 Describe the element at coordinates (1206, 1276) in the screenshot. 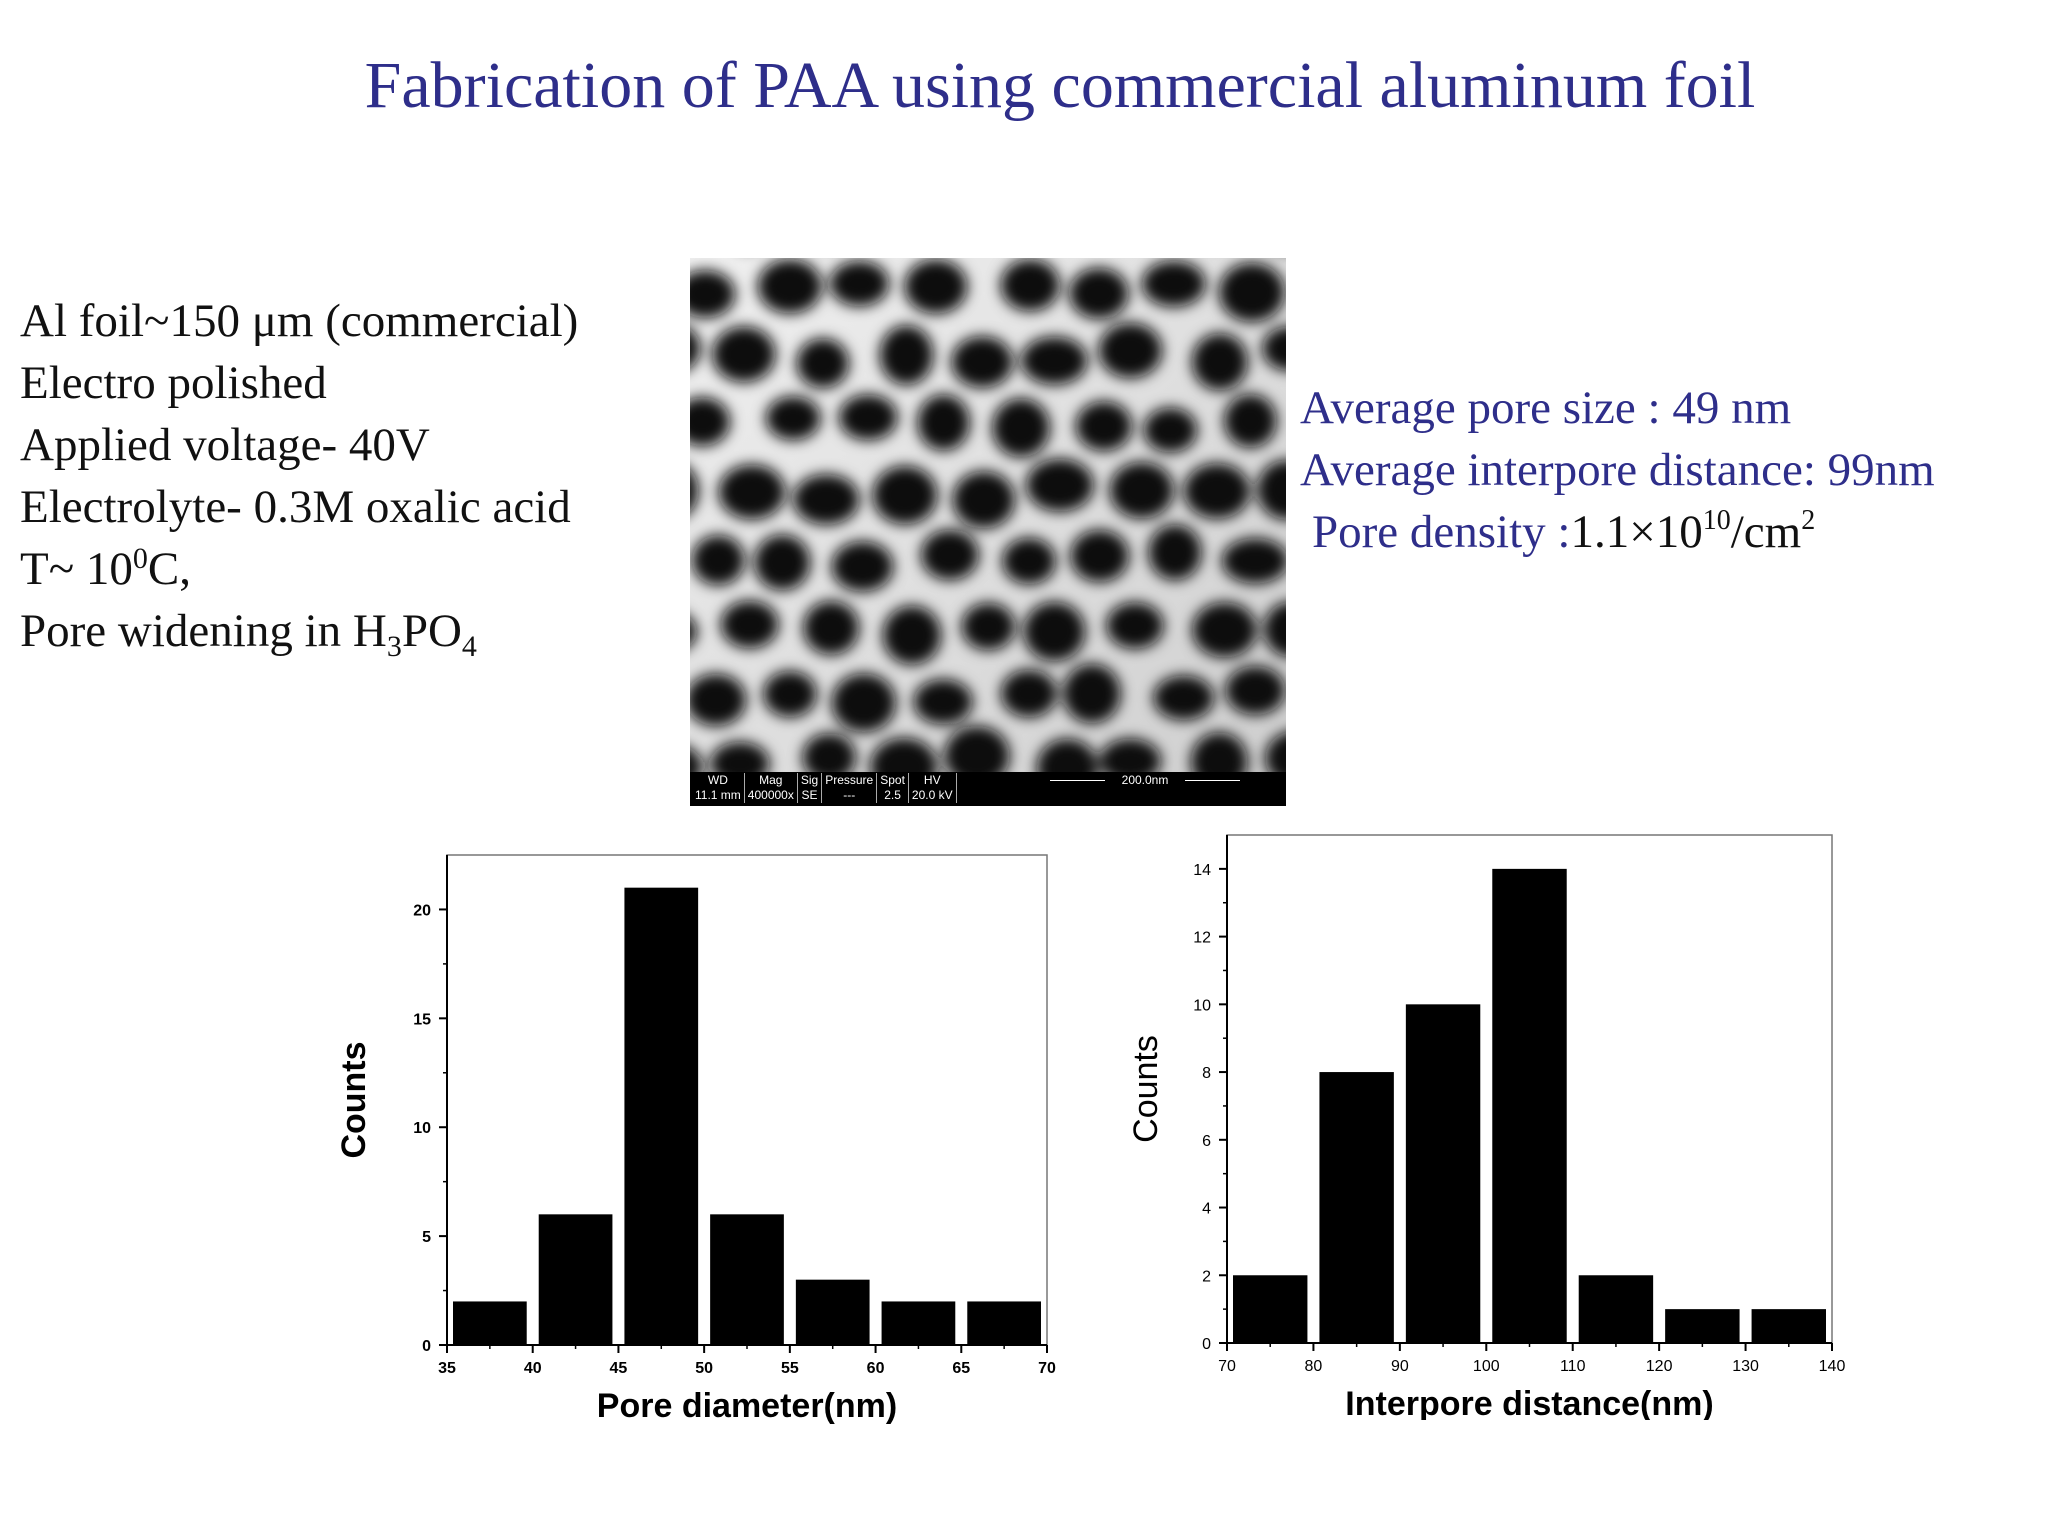

I see `y-tick-label: 2` at that location.